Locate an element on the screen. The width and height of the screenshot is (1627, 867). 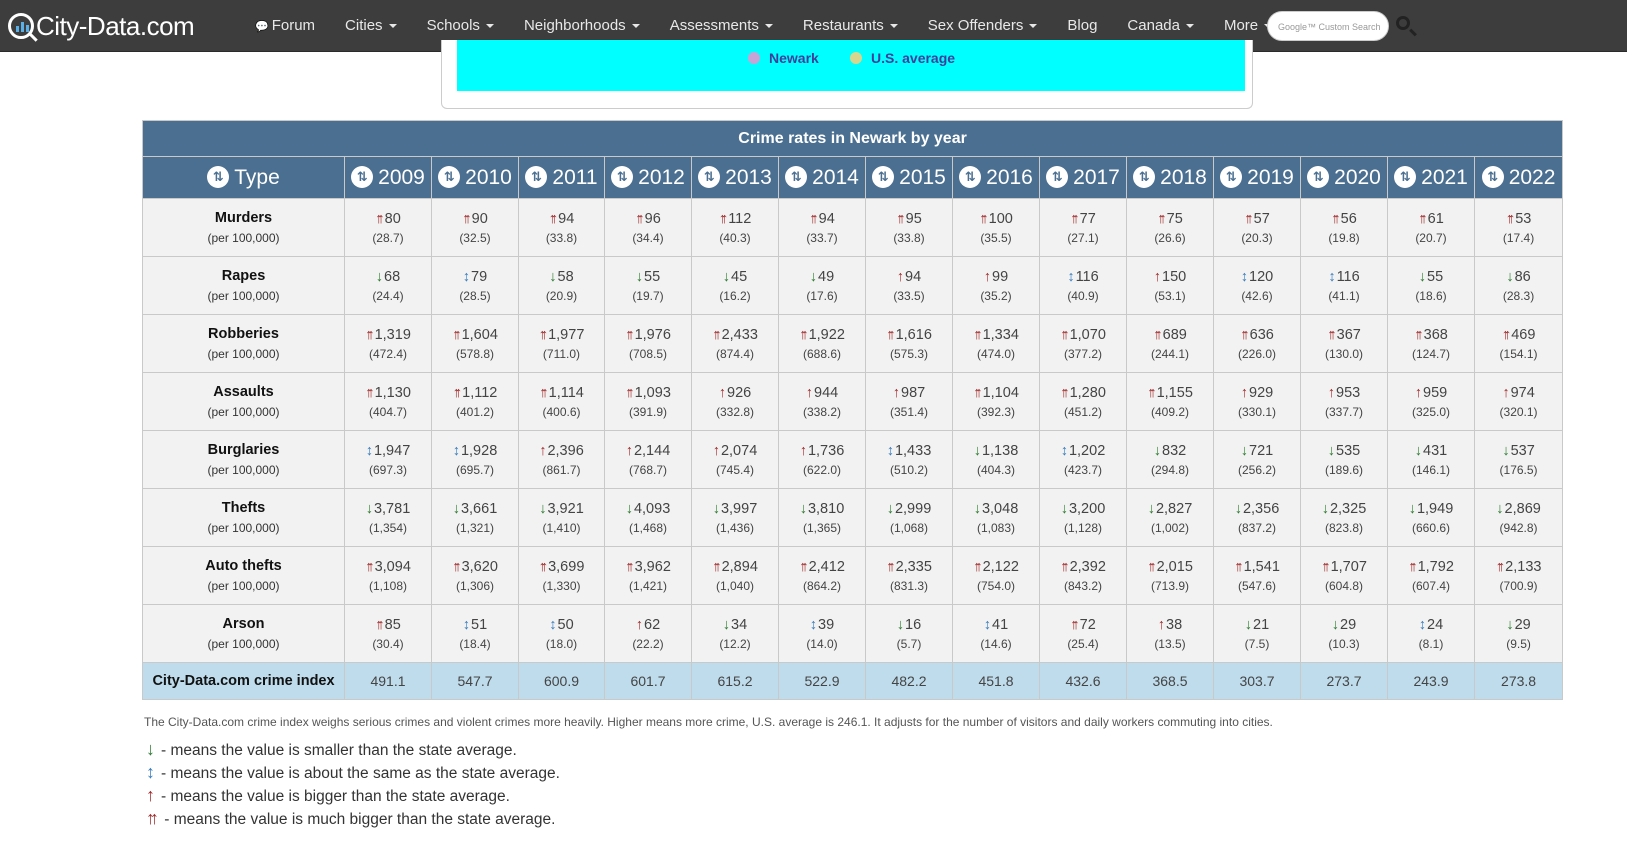
table-cell: ↑94 (33.5) is located at coordinates (909, 285).